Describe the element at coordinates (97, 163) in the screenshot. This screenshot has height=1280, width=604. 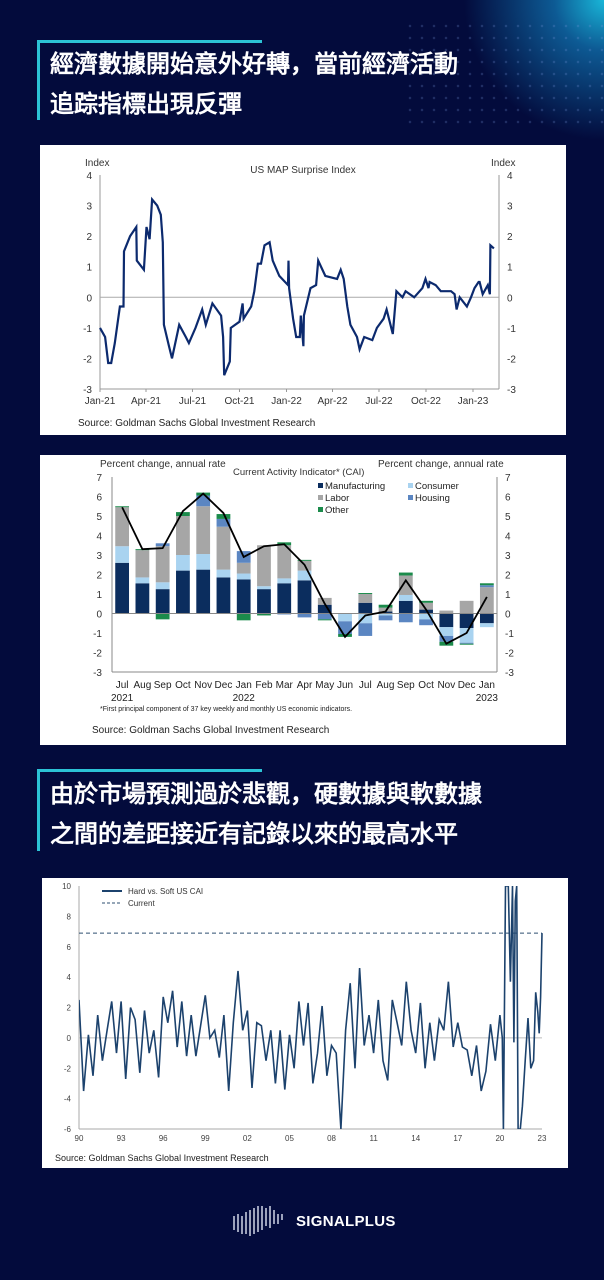
I see `y-axis-label-left: Index` at that location.